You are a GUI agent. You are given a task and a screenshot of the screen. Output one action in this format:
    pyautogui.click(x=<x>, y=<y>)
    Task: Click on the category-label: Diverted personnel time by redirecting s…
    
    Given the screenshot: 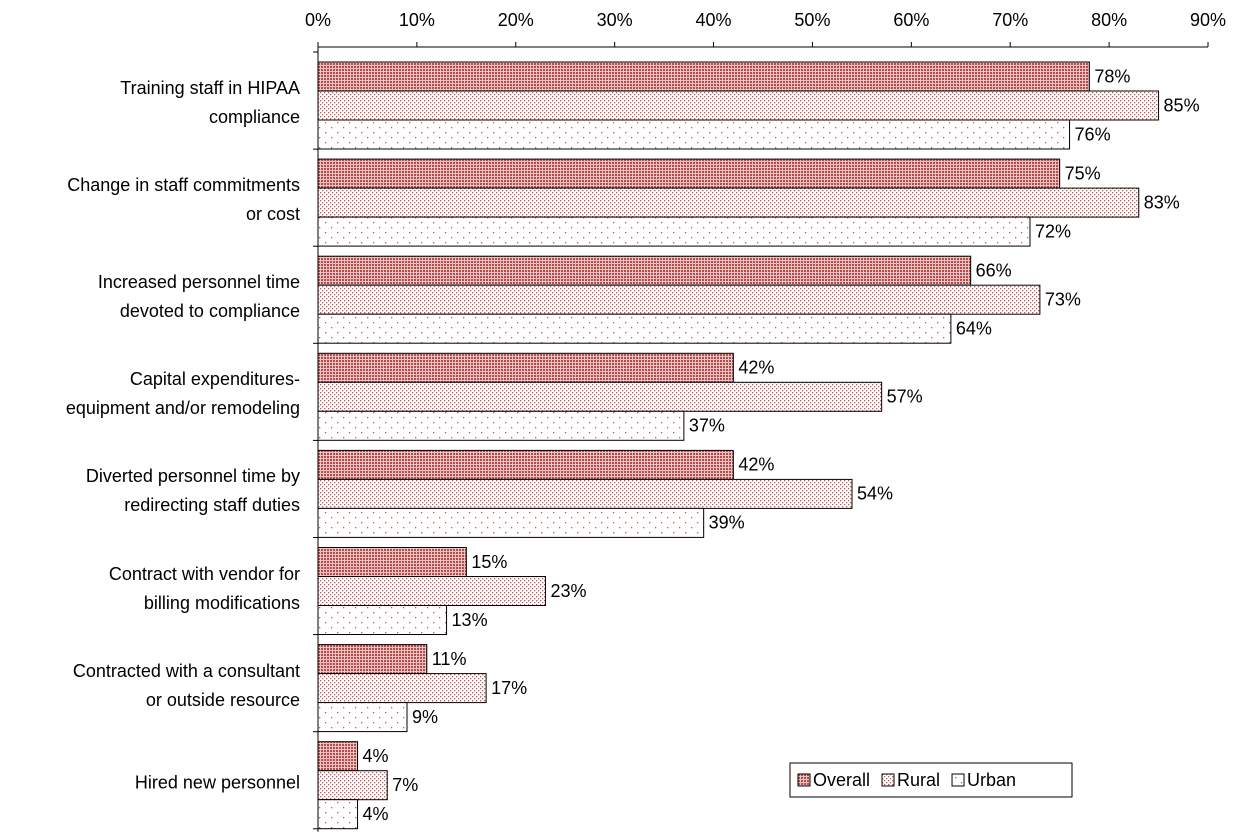 What is the action you would take?
    pyautogui.click(x=192, y=491)
    